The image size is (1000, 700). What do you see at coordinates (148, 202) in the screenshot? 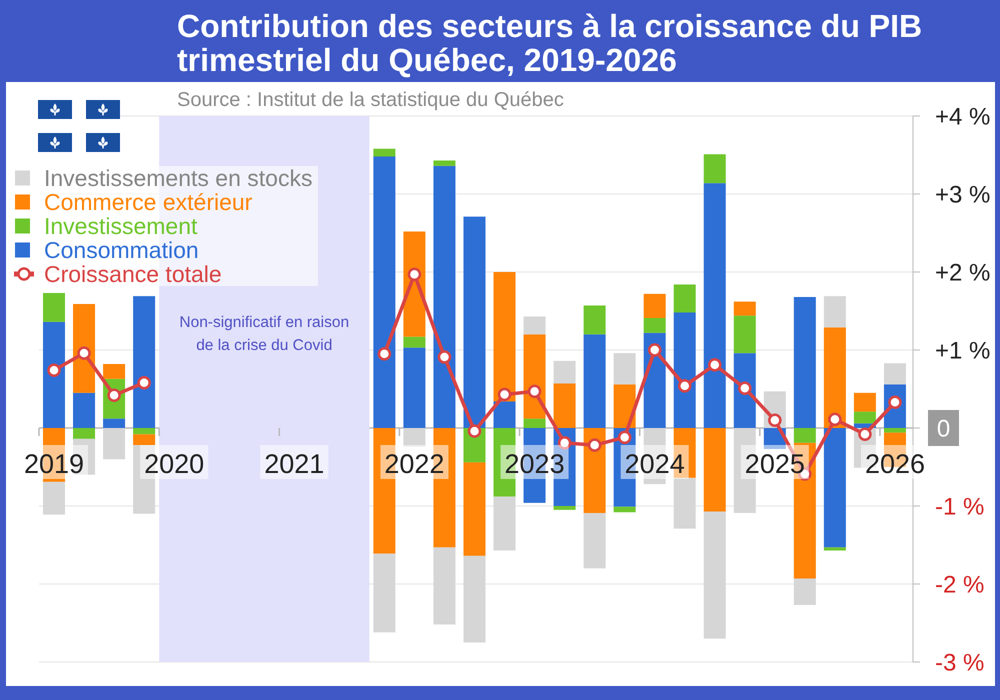
I see `legend-label: Commerce extérieur` at bounding box center [148, 202].